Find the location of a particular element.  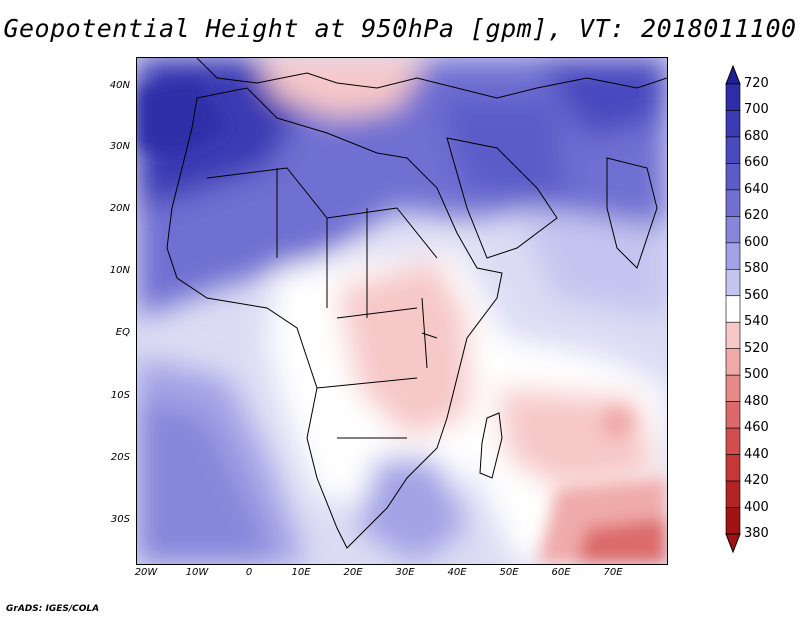

lon-label-70e: 70E is located at coordinates (613, 572).